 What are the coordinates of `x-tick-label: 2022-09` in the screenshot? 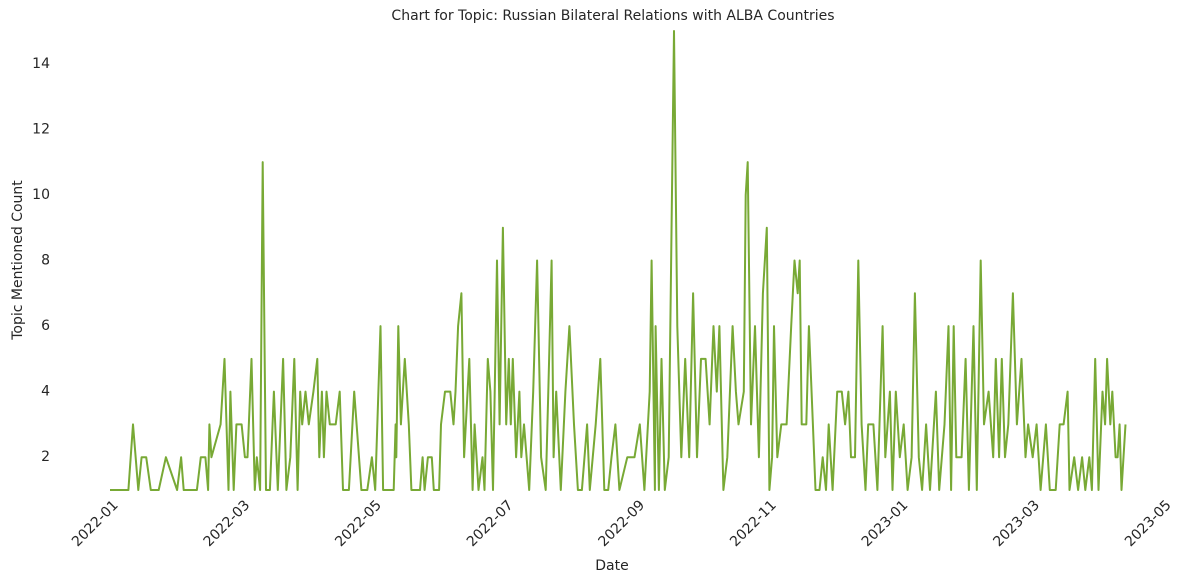 It's located at (621, 523).